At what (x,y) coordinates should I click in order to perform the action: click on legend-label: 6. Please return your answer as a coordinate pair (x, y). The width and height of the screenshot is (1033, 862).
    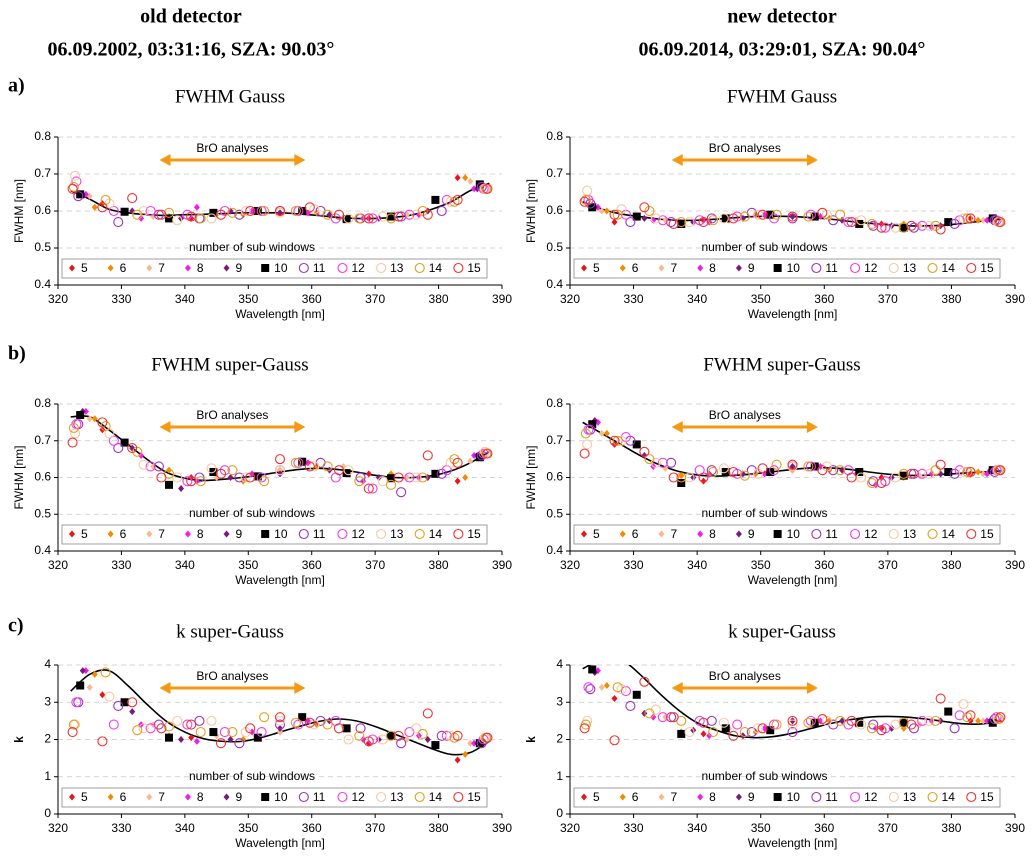
    Looking at the image, I should click on (635, 534).